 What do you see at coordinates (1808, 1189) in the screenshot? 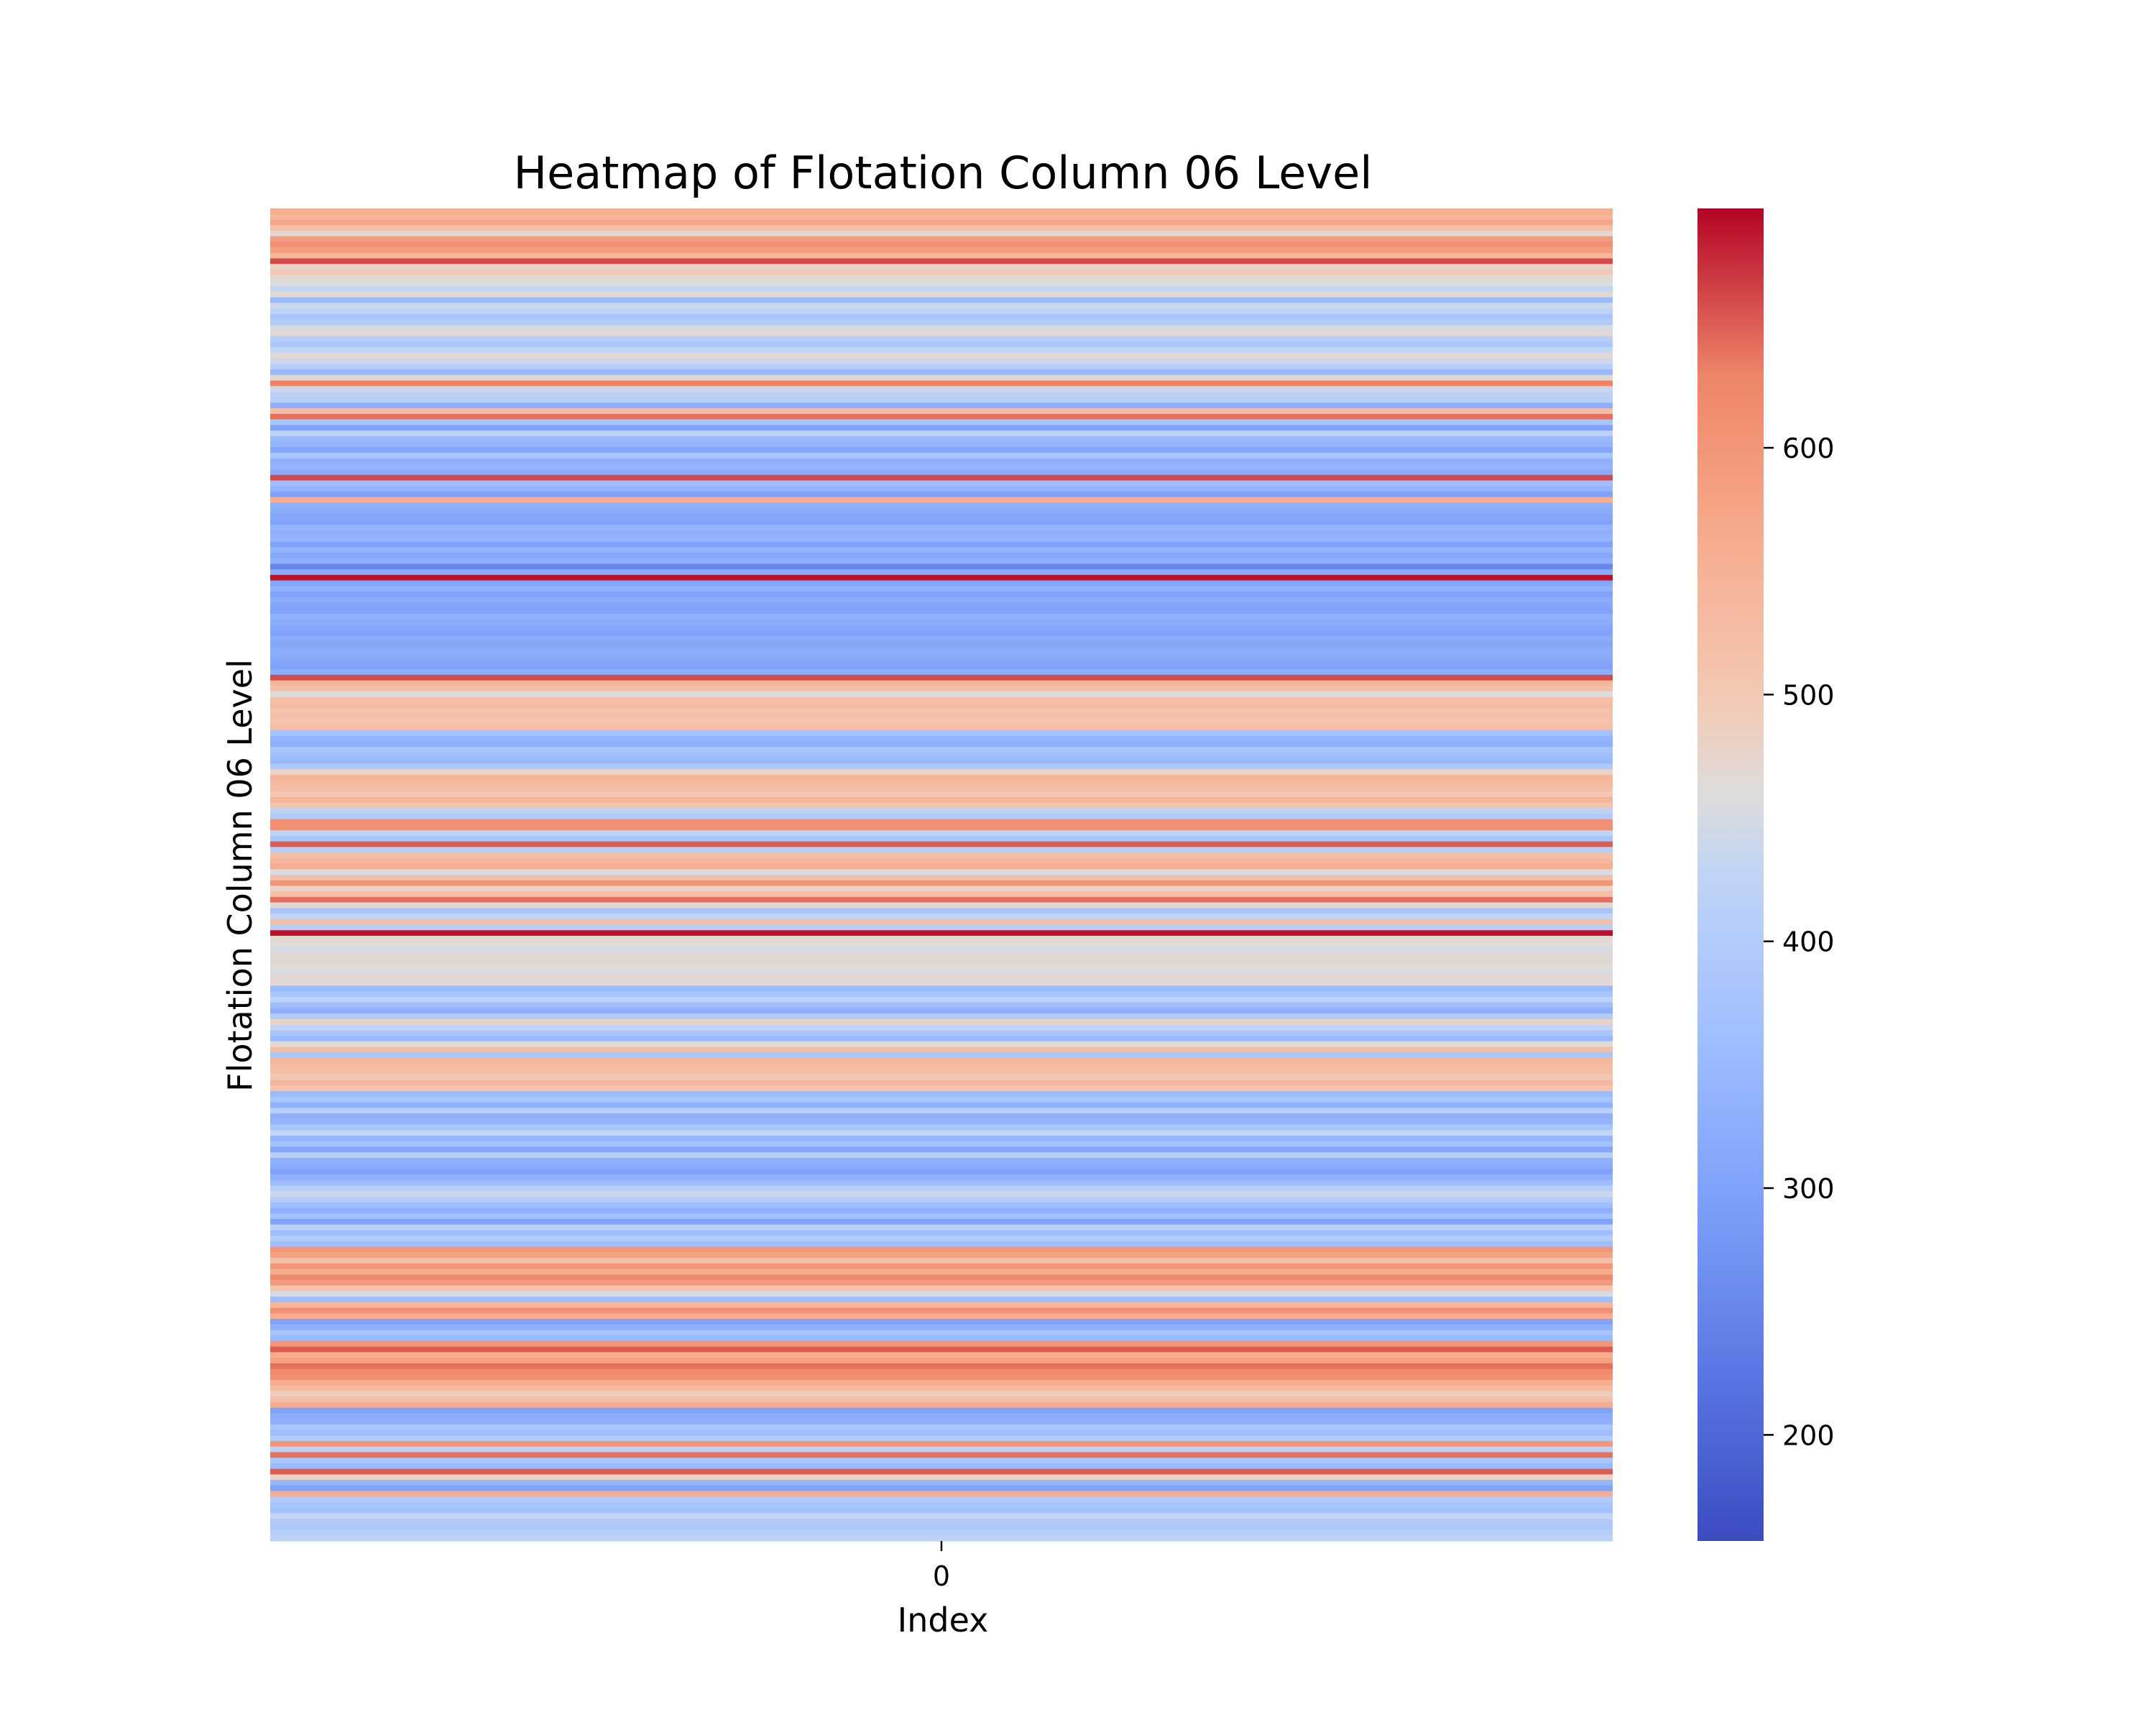
I see `colorbar-tick-label: 300` at bounding box center [1808, 1189].